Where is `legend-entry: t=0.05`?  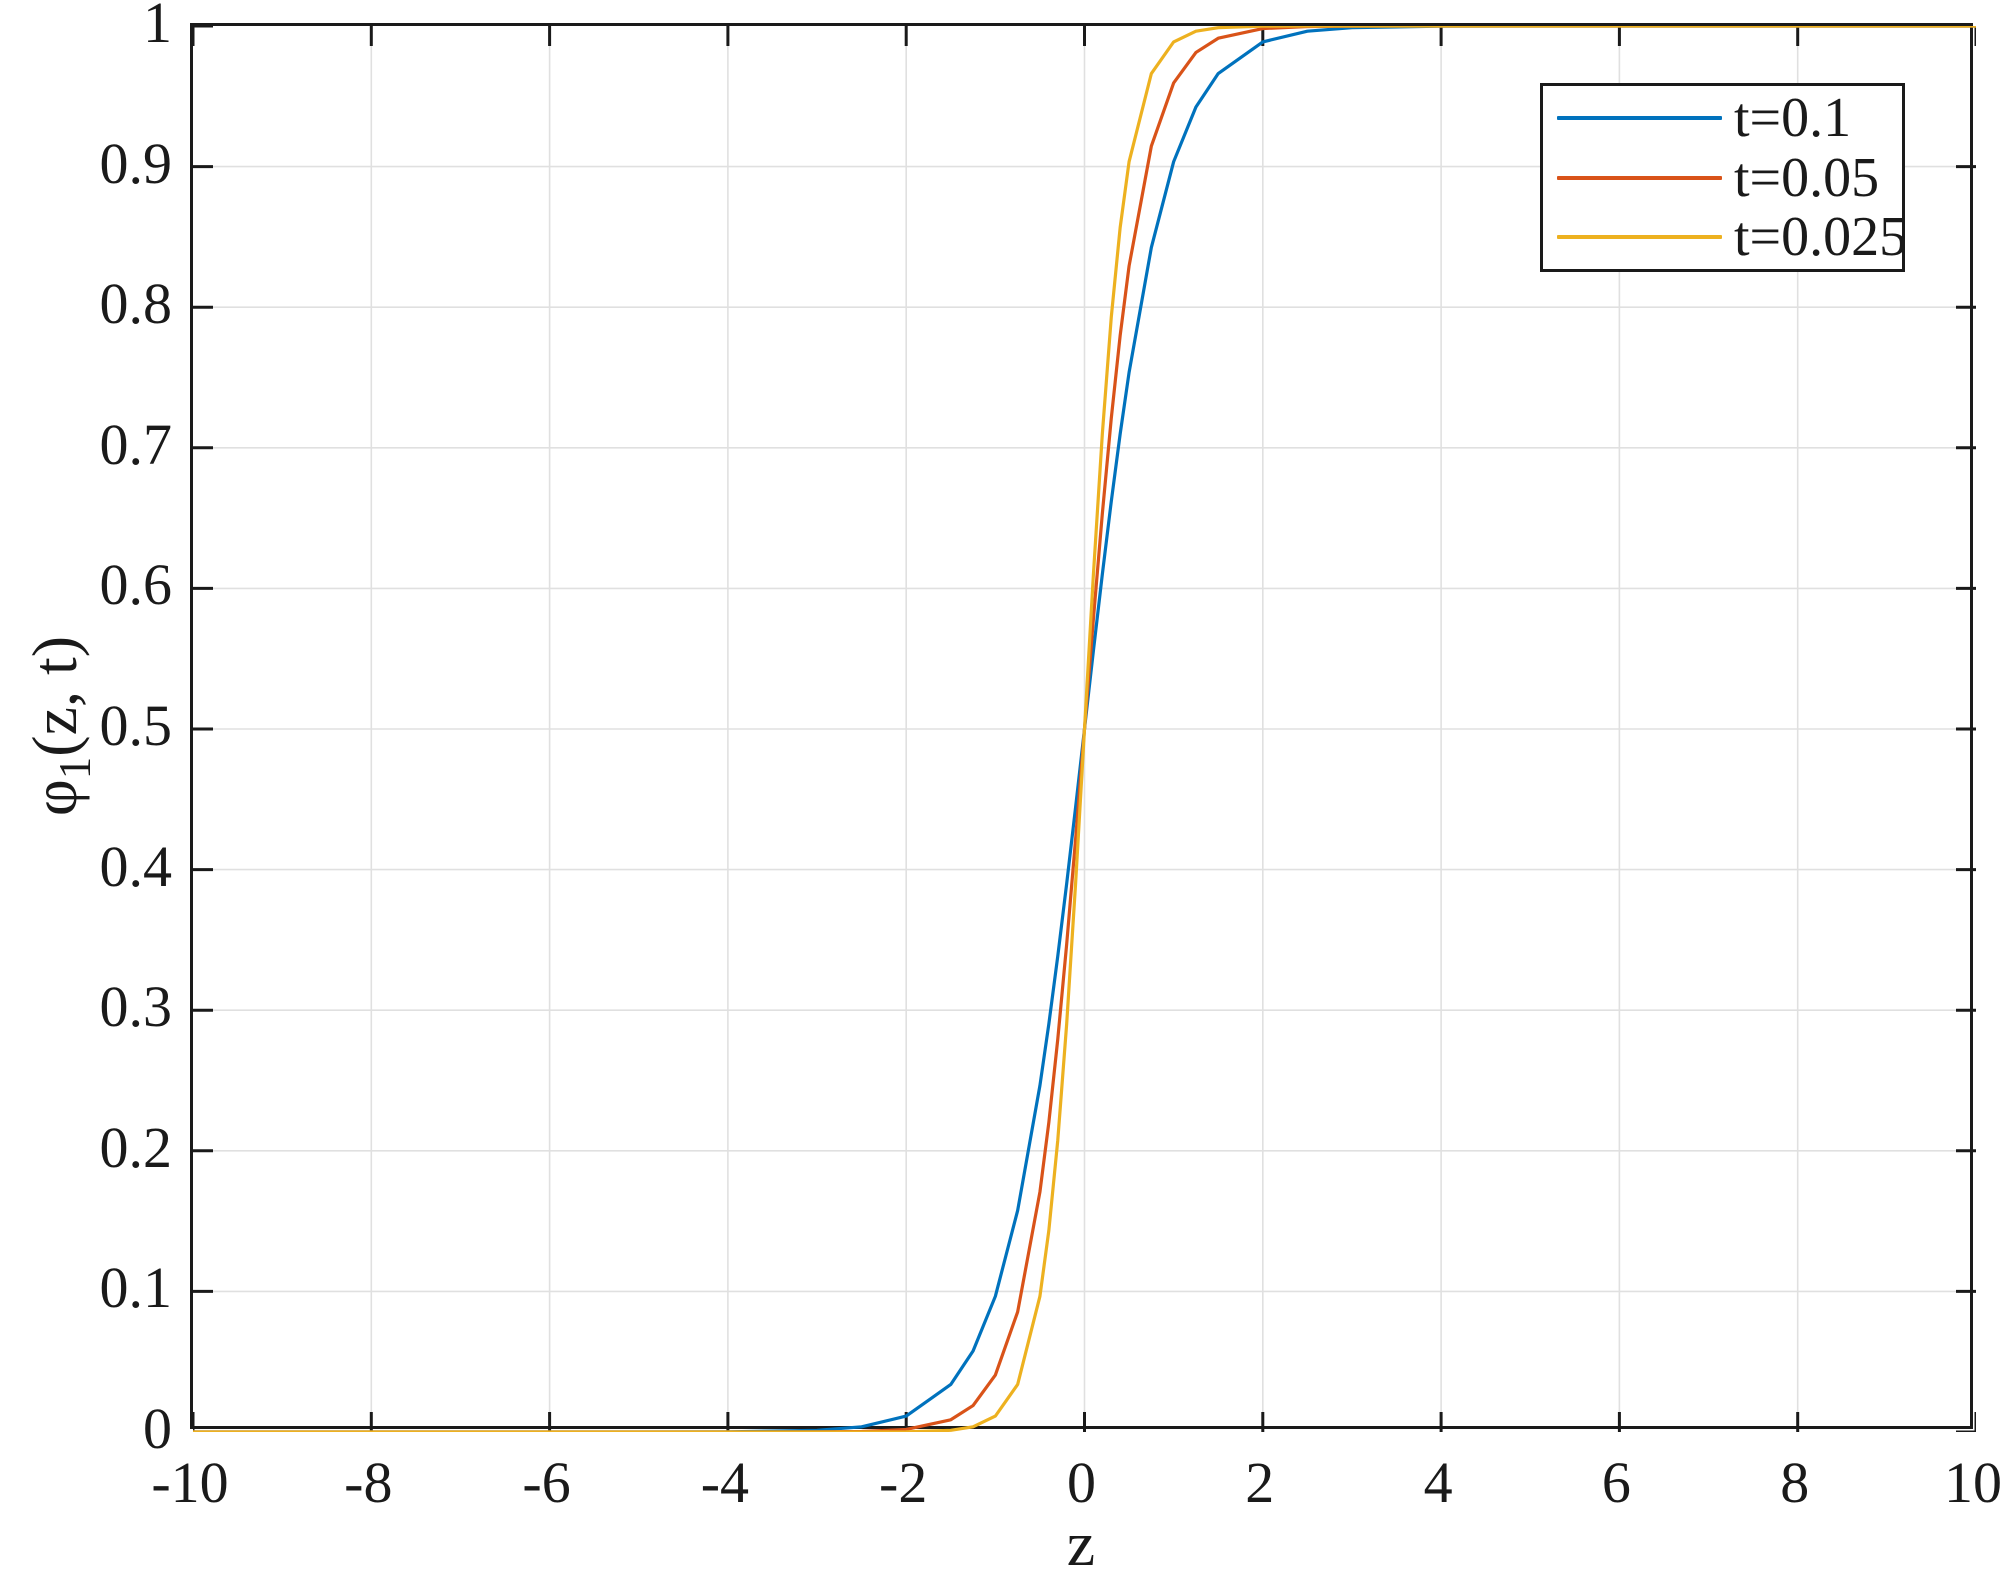 legend-entry: t=0.05 is located at coordinates (1722, 178).